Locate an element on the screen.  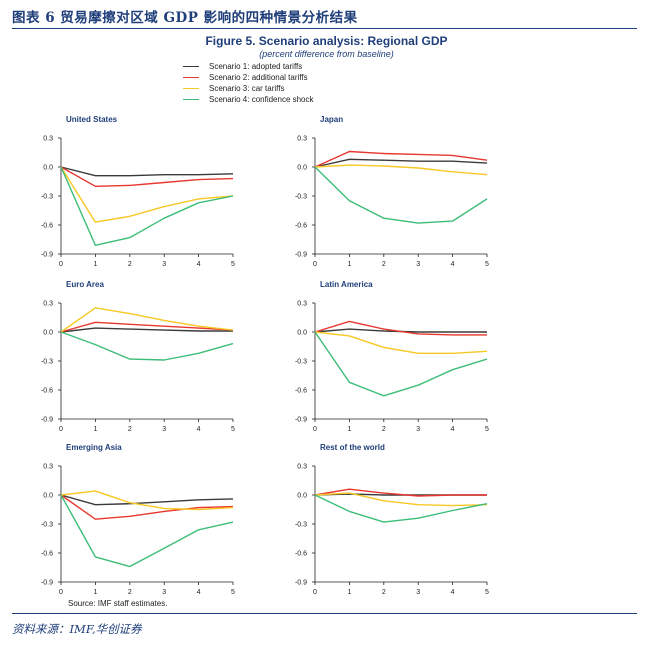
panel-title: Emerging Asia is located at coordinates (94, 447).